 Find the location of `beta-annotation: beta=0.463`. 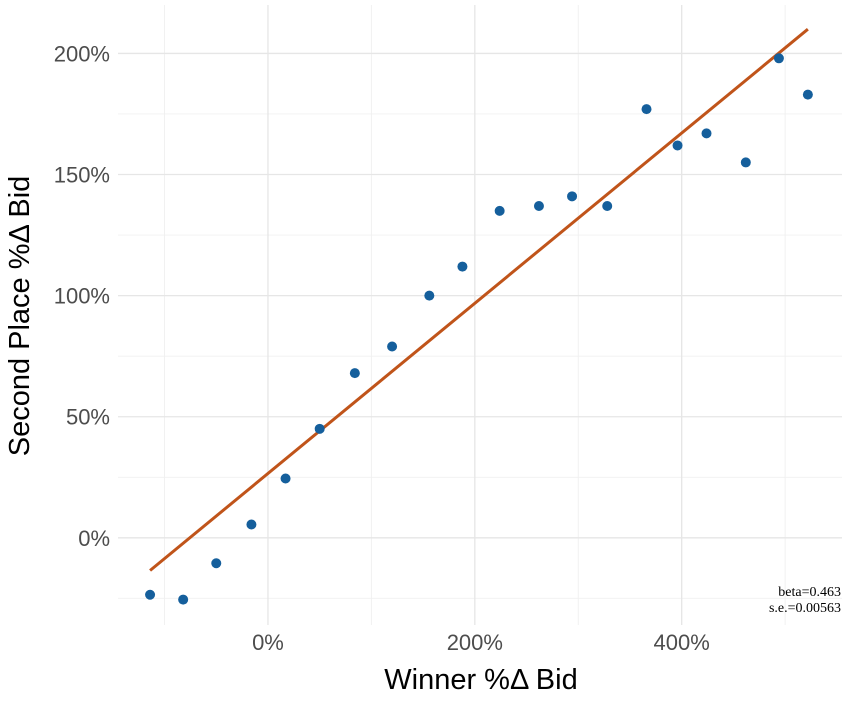

beta-annotation: beta=0.463 is located at coordinates (809, 592).